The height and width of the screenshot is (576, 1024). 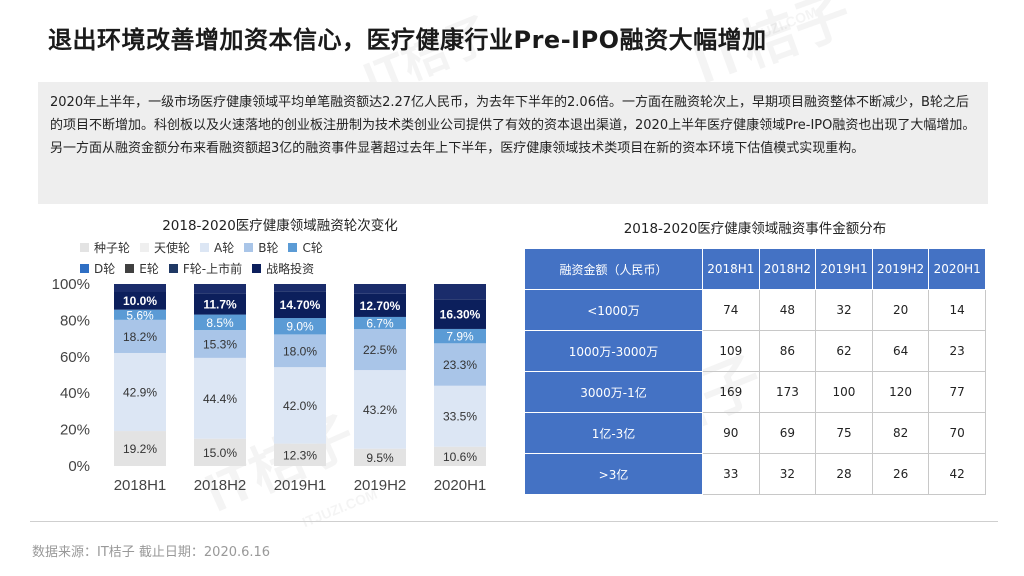 I want to click on bar-data-label: 42.0%, so click(x=300, y=406).